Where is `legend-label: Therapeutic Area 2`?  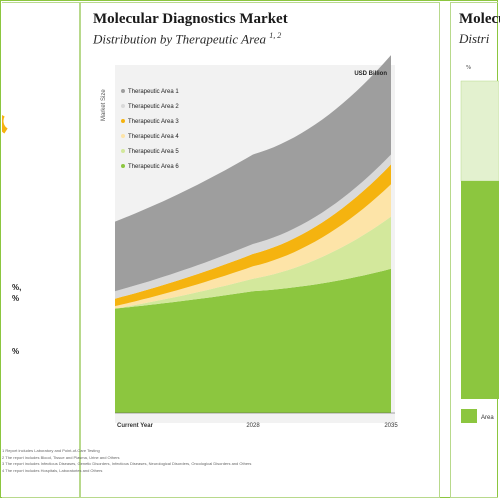
legend-label: Therapeutic Area 2 is located at coordinates (153, 107).